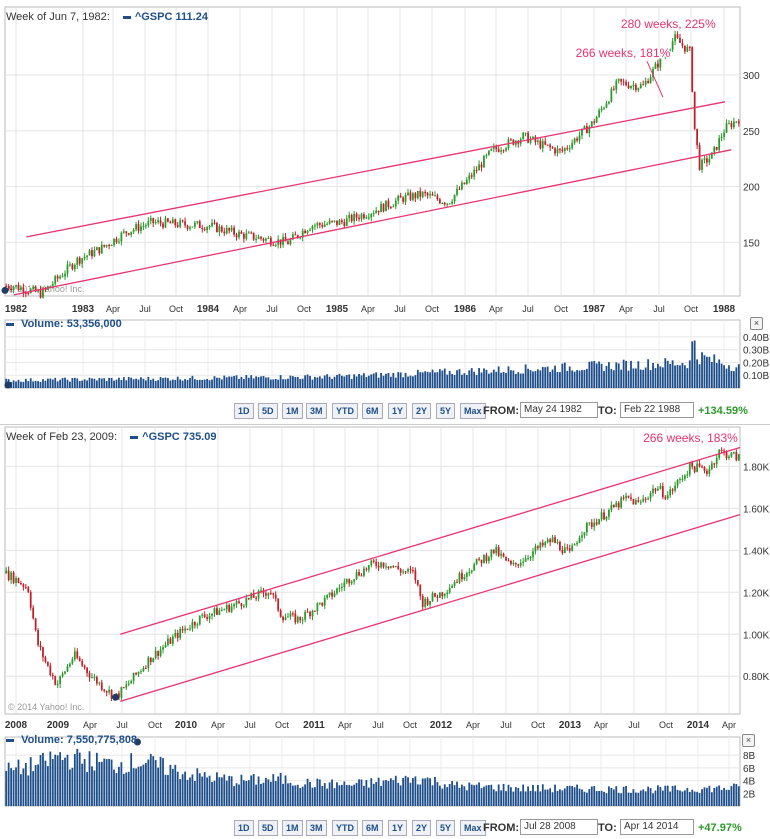 The width and height of the screenshot is (770, 839). Describe the element at coordinates (756, 593) in the screenshot. I see `y-tick-label: 1.20K` at that location.